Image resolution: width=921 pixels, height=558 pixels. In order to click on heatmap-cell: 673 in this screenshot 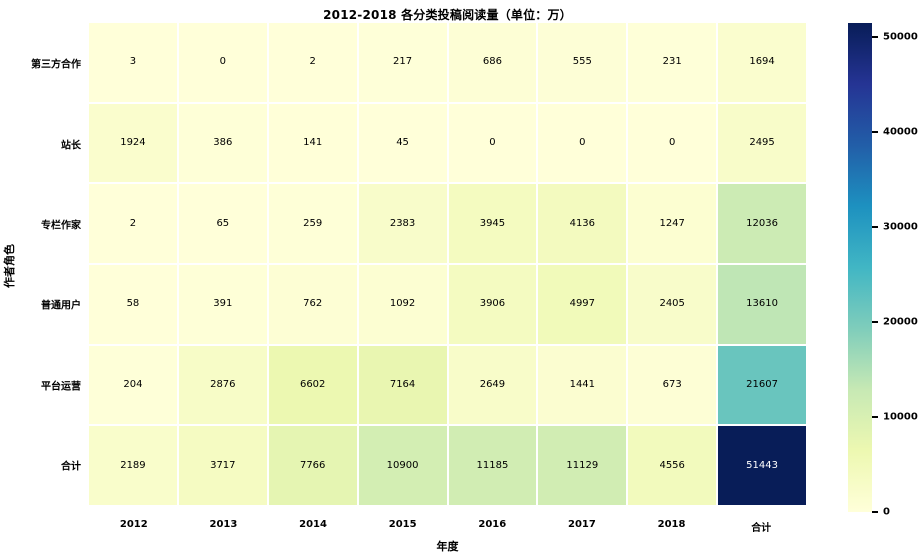, I will do `click(672, 385)`.